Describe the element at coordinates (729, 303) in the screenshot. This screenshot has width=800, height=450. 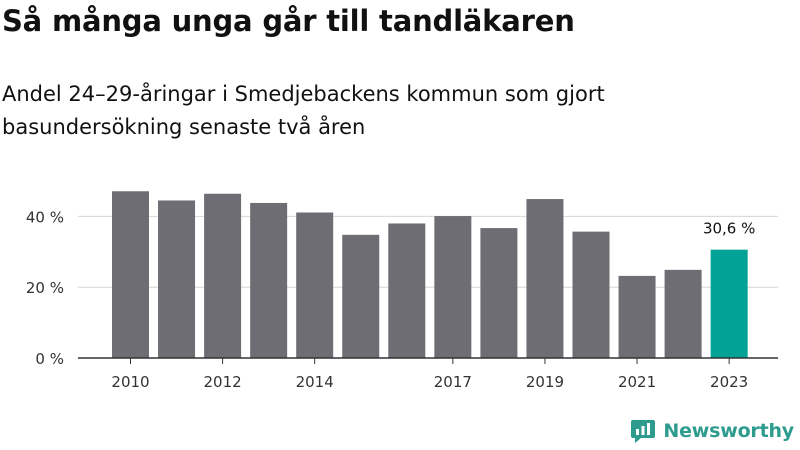
I see `bar-highlighted` at that location.